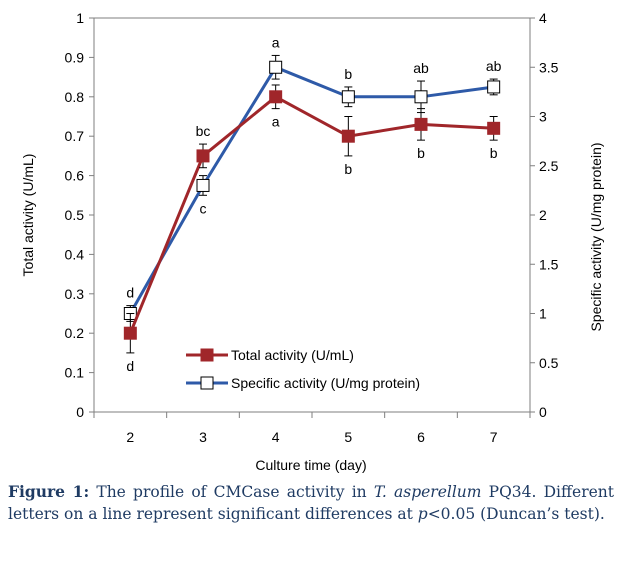 This screenshot has width=625, height=562. I want to click on x-tick-label: 5, so click(348, 437).